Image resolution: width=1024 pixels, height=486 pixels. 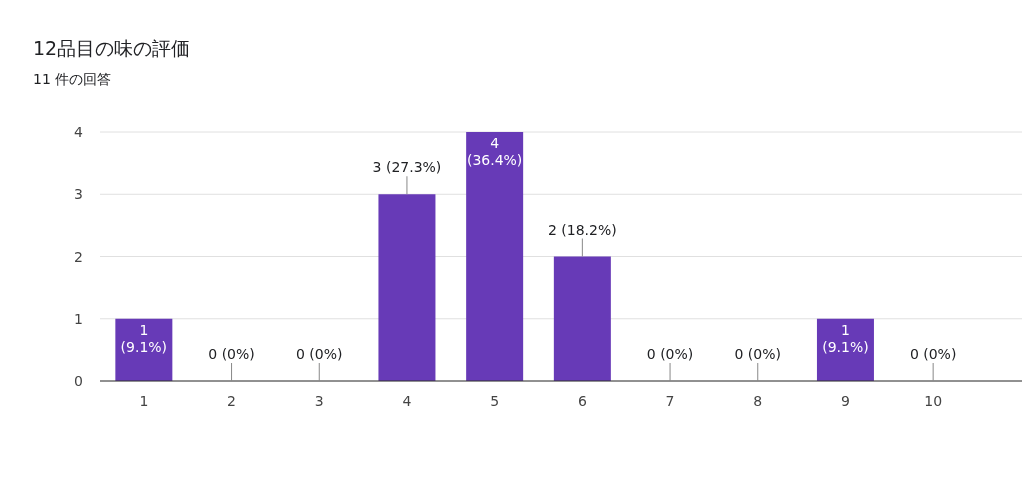 What do you see at coordinates (407, 401) in the screenshot?
I see `x-tick-label: 4` at bounding box center [407, 401].